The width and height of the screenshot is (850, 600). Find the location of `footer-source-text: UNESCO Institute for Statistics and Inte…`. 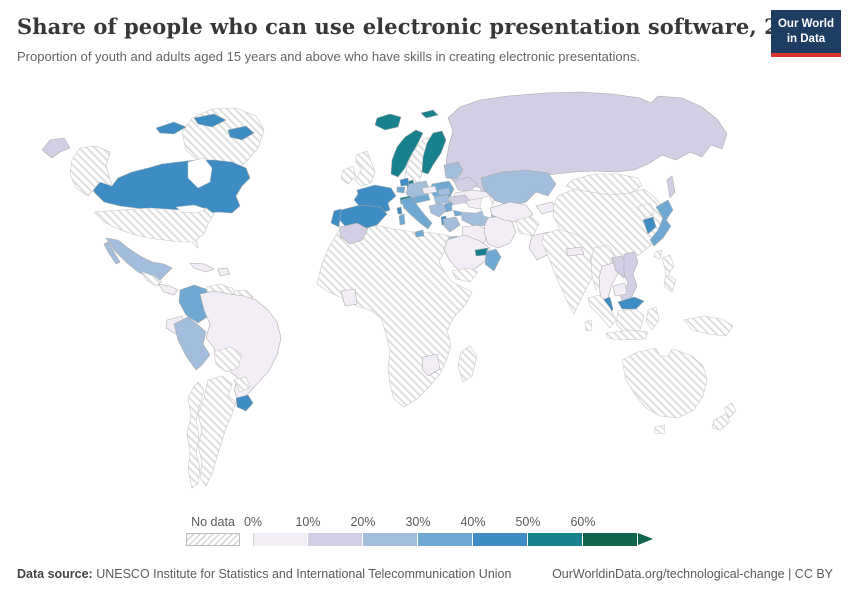

footer-source-text: UNESCO Institute for Statistics and Inte… is located at coordinates (302, 574).